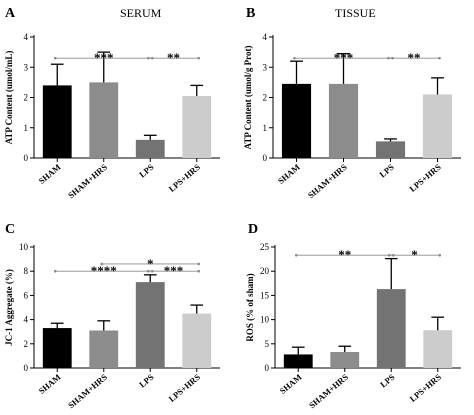  I want to click on y-tick-label: 15, so click(265, 295).